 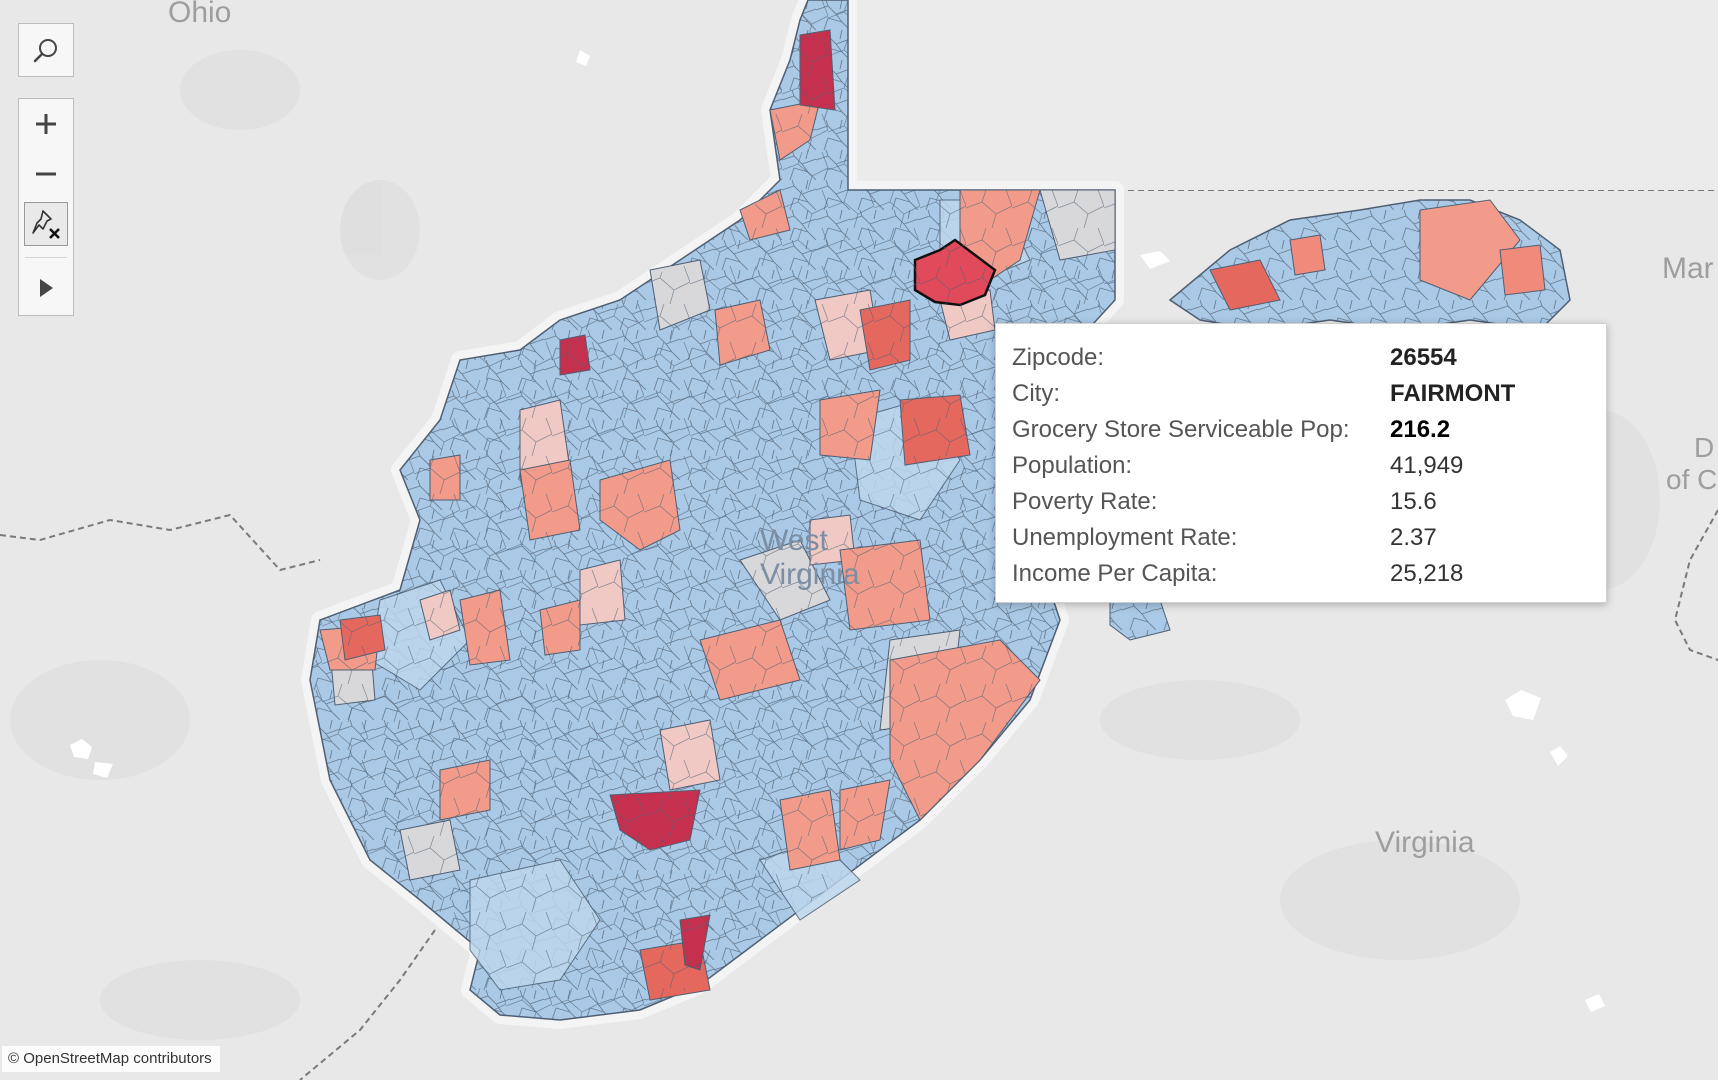 I want to click on zoom-in-button, so click(x=46, y=124).